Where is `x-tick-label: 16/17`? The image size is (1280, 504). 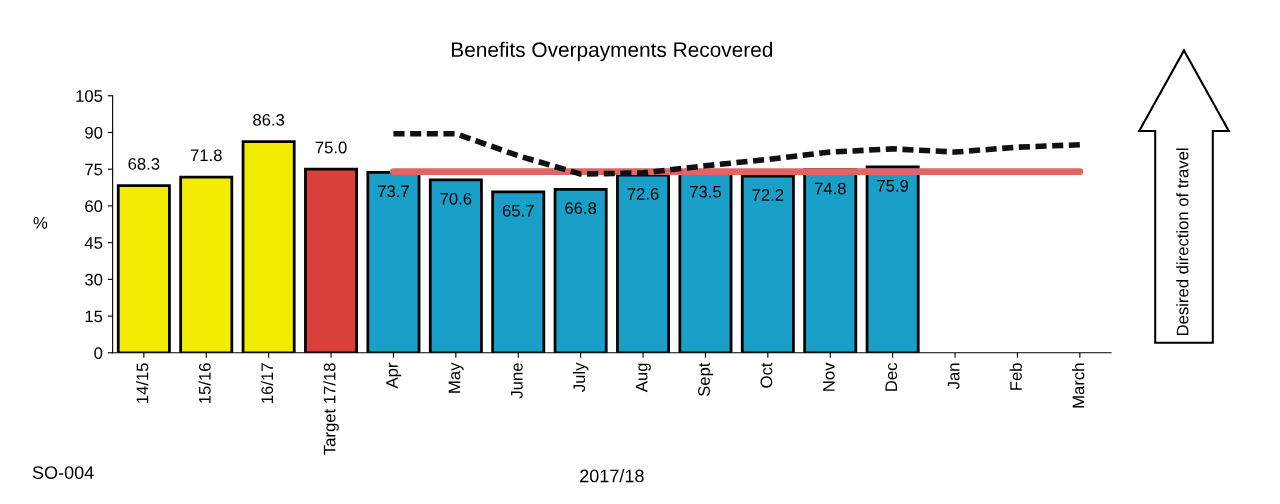
x-tick-label: 16/17 is located at coordinates (267, 383).